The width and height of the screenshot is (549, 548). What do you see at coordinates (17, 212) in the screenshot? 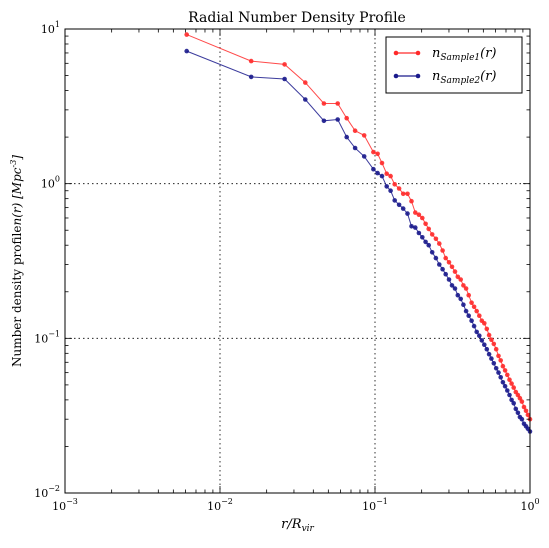
I see `y-axis-label-symbol: n(r)` at bounding box center [17, 212].